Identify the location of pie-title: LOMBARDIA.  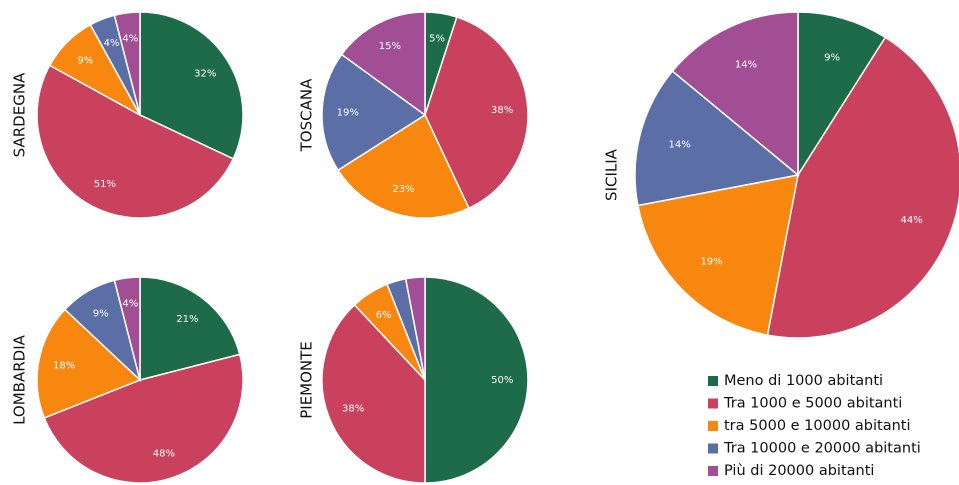
(20, 379).